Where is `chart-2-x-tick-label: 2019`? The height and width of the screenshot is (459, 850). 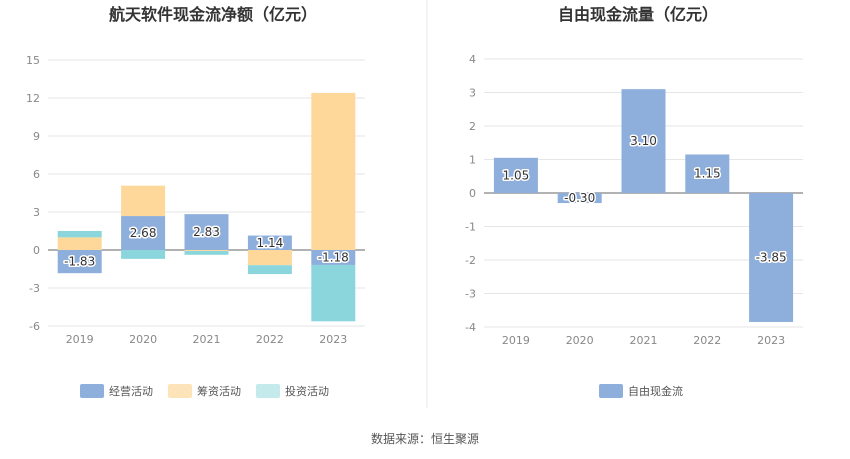 chart-2-x-tick-label: 2019 is located at coordinates (516, 340).